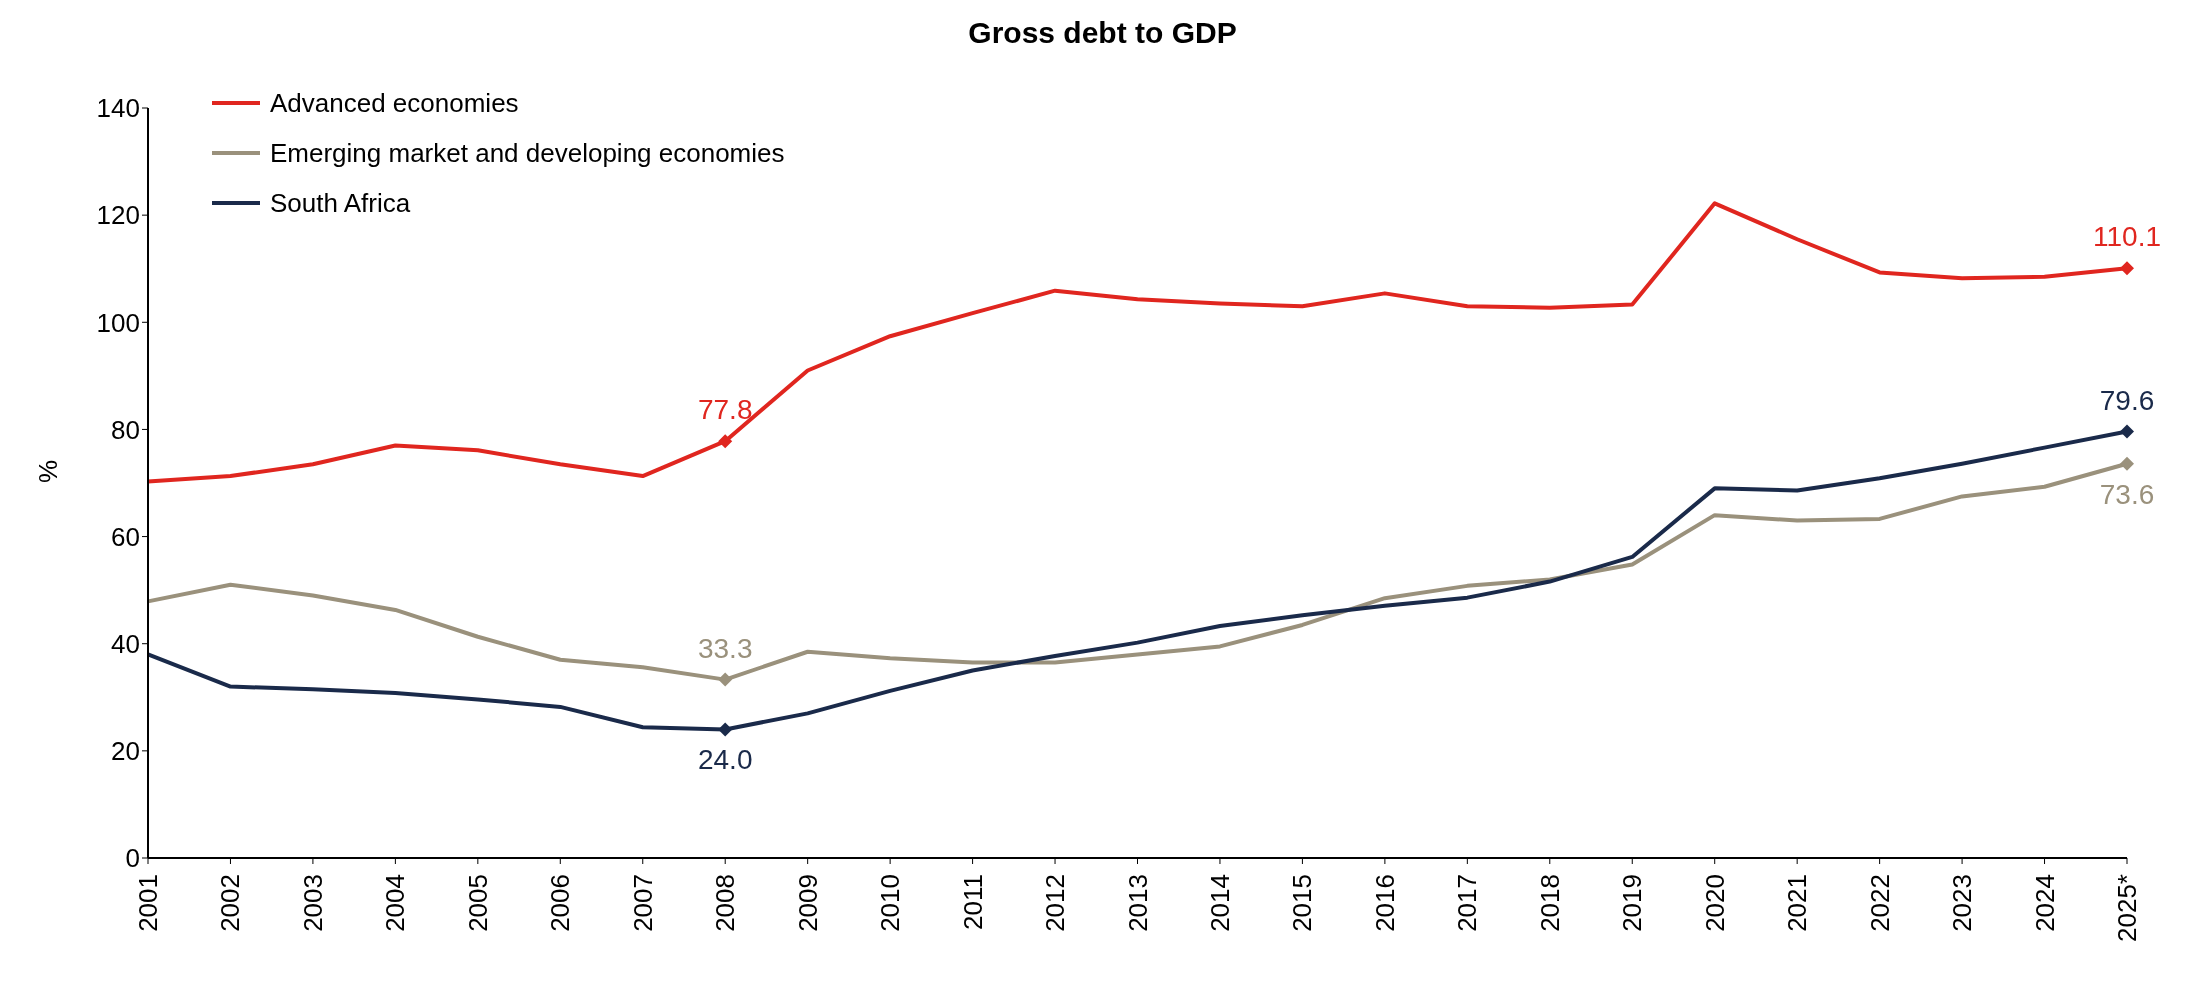 The height and width of the screenshot is (987, 2205). I want to click on legend-label: Advanced economies, so click(394, 103).